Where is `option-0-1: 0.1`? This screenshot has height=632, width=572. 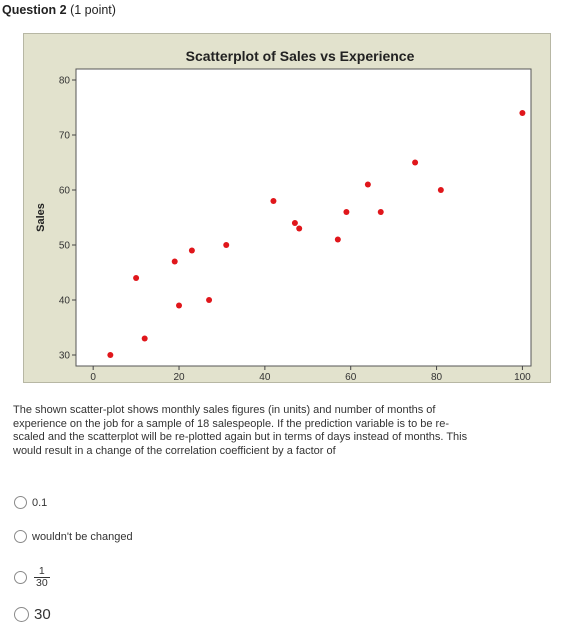 option-0-1: 0.1 is located at coordinates (30, 502).